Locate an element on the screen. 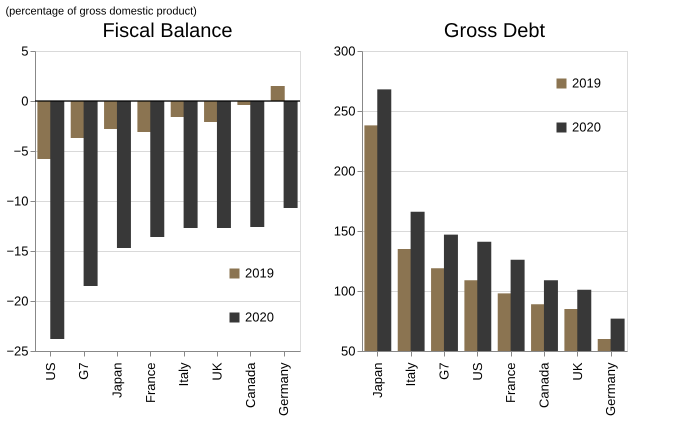 The height and width of the screenshot is (434, 699). y-tick-label: −10 is located at coordinates (17, 201).